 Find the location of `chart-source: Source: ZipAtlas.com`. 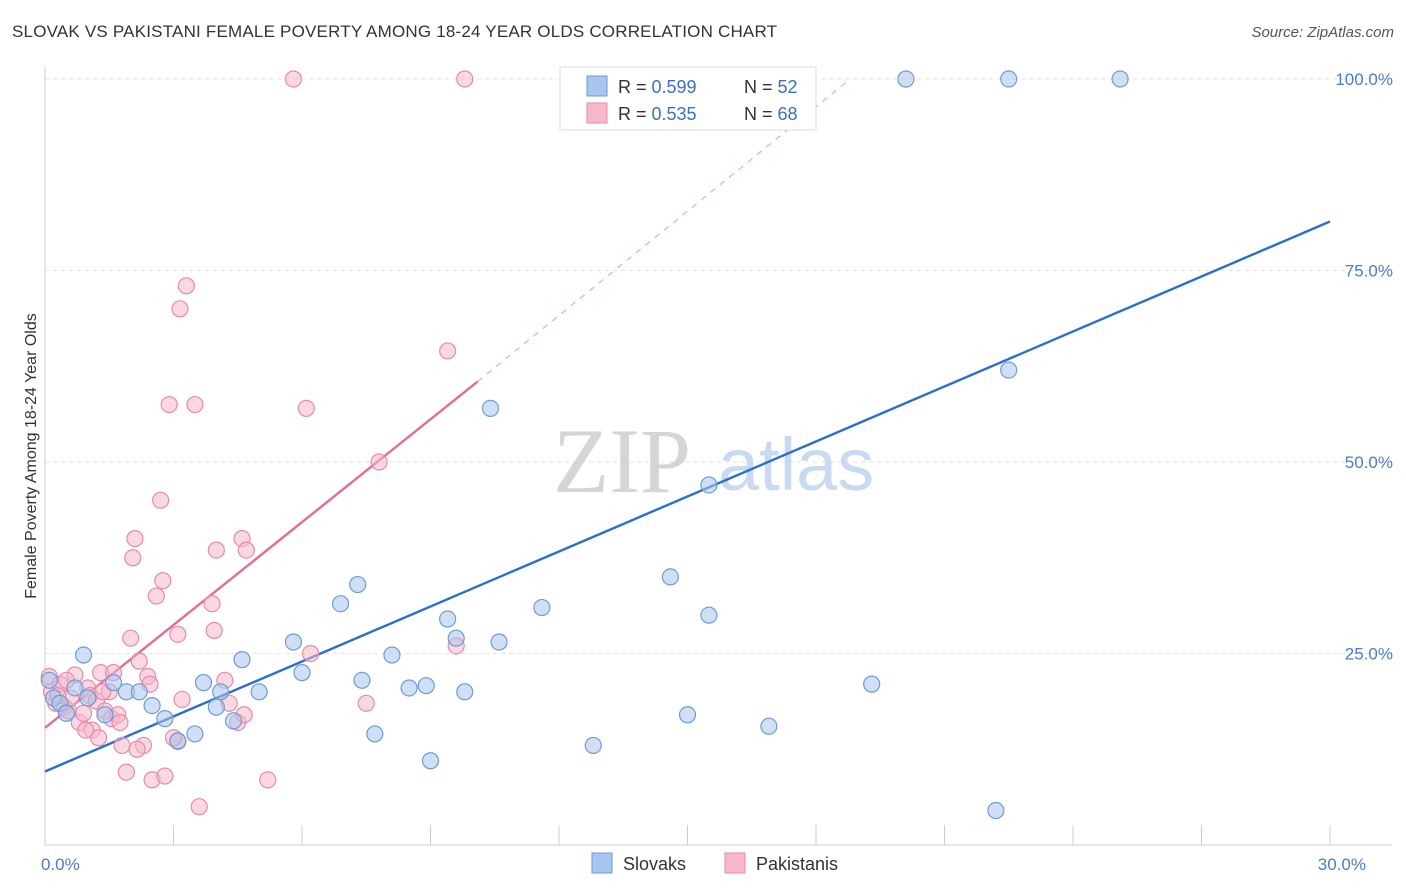

chart-source: Source: ZipAtlas.com is located at coordinates (1322, 32).